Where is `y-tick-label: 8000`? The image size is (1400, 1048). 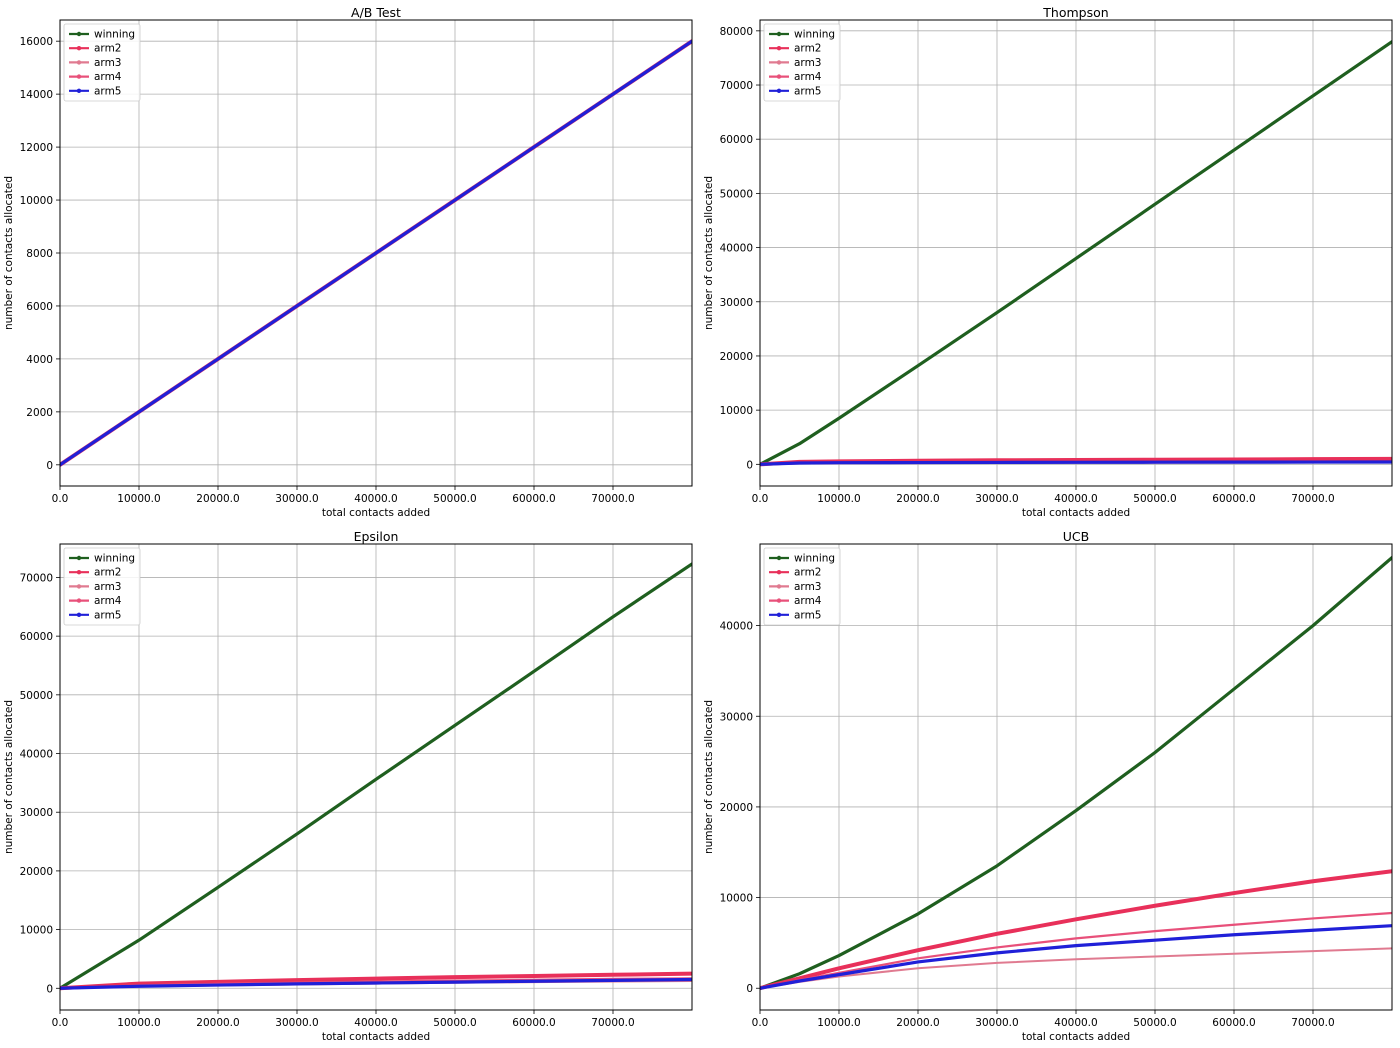
y-tick-label: 8000 is located at coordinates (39, 254).